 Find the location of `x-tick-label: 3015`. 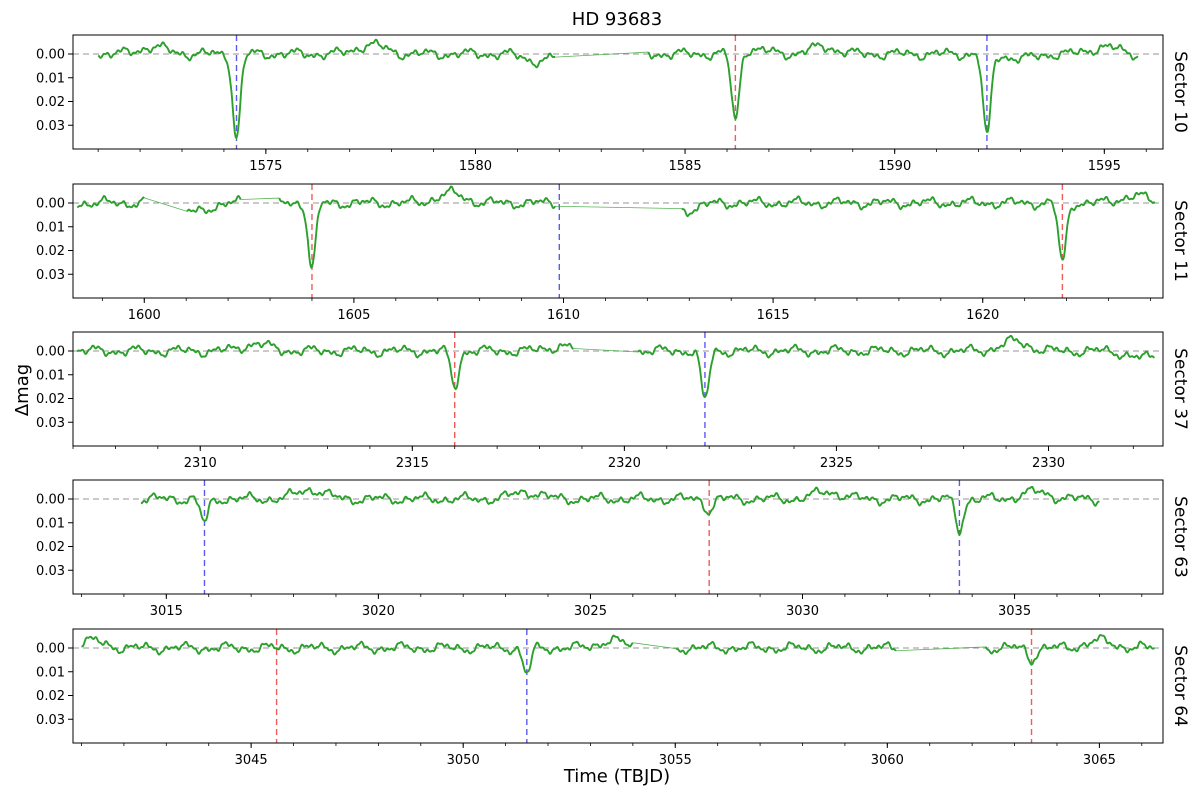

x-tick-label: 3015 is located at coordinates (166, 611).